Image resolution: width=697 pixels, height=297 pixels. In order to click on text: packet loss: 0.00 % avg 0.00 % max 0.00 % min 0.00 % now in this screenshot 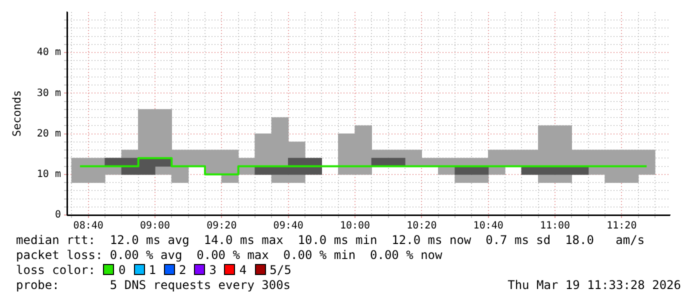, I will do `click(230, 255)`.